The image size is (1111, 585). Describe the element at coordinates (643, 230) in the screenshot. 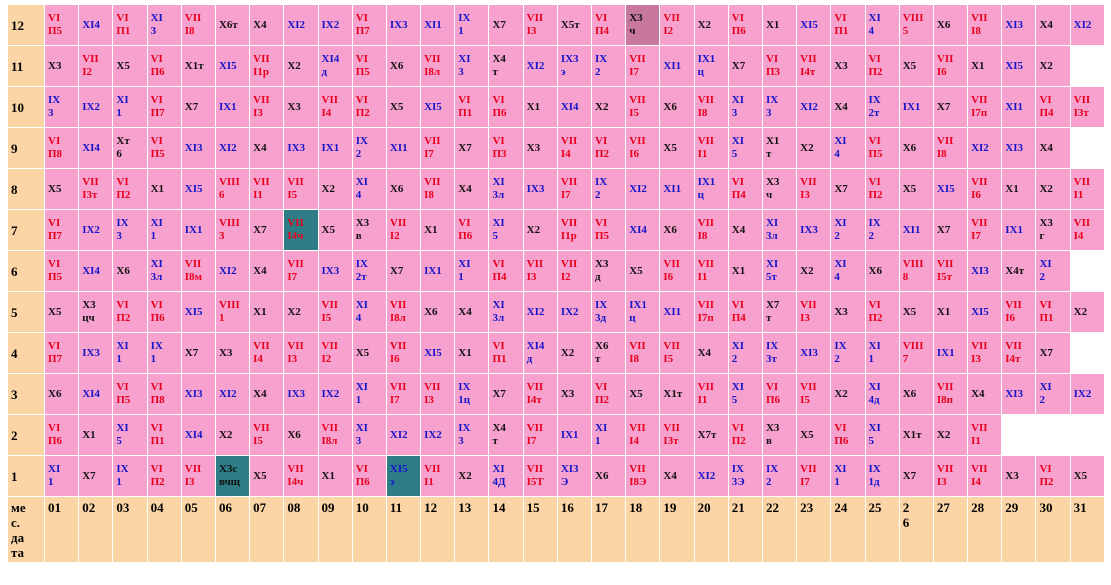

I see `calendar-cell: XI4` at that location.